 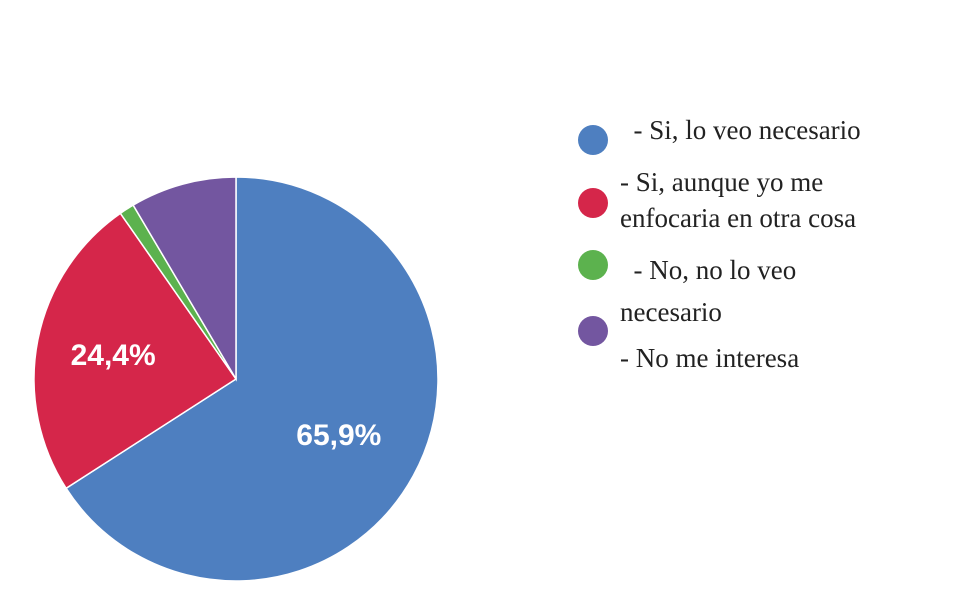 I want to click on legend-label: necesario, so click(x=671, y=312).